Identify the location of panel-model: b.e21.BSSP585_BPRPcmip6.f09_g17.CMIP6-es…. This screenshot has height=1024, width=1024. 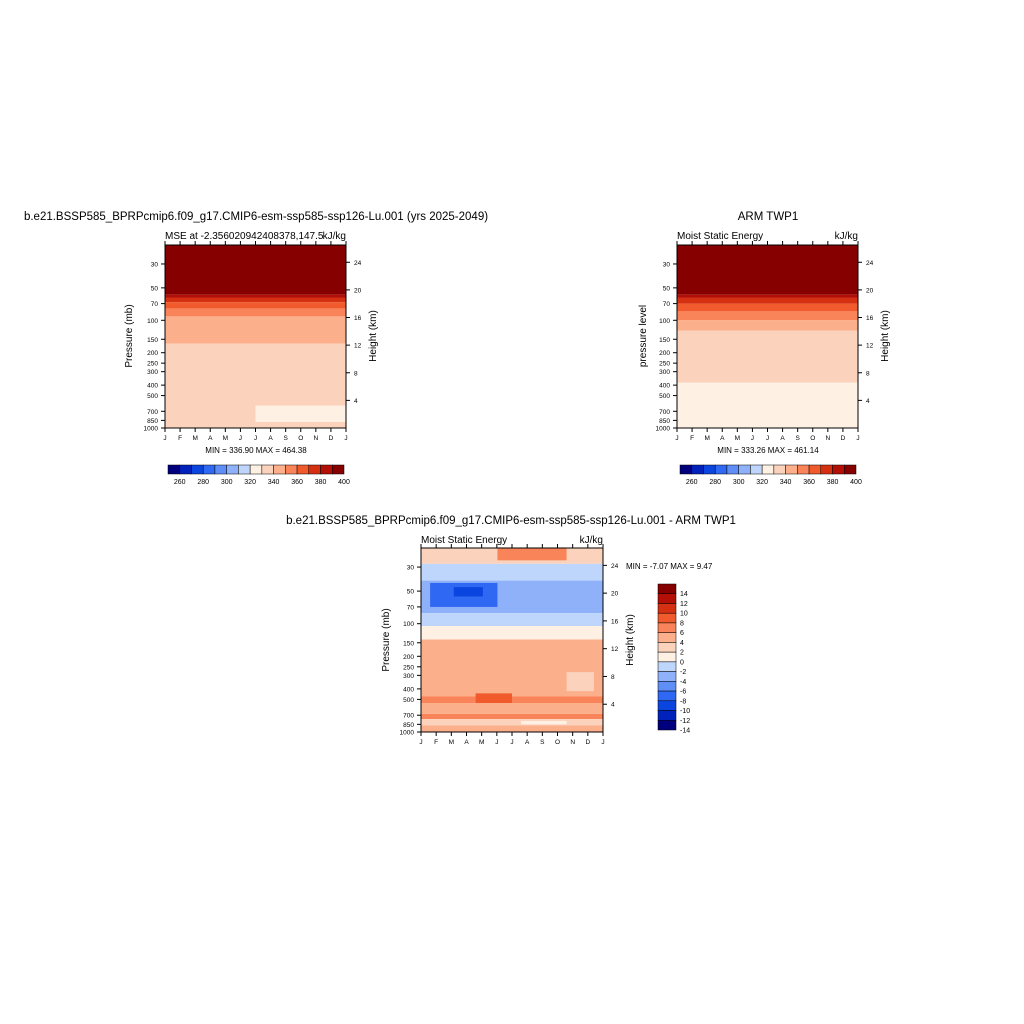
(256, 348).